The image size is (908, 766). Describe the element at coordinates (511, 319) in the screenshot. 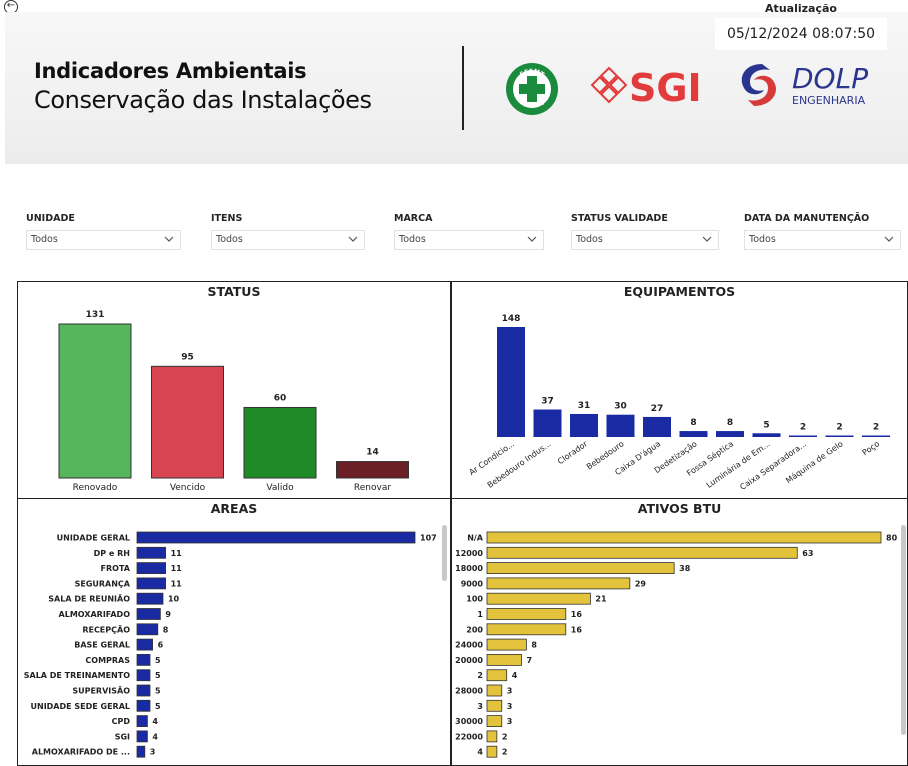

I see `equipamentos-value-label: 148` at that location.